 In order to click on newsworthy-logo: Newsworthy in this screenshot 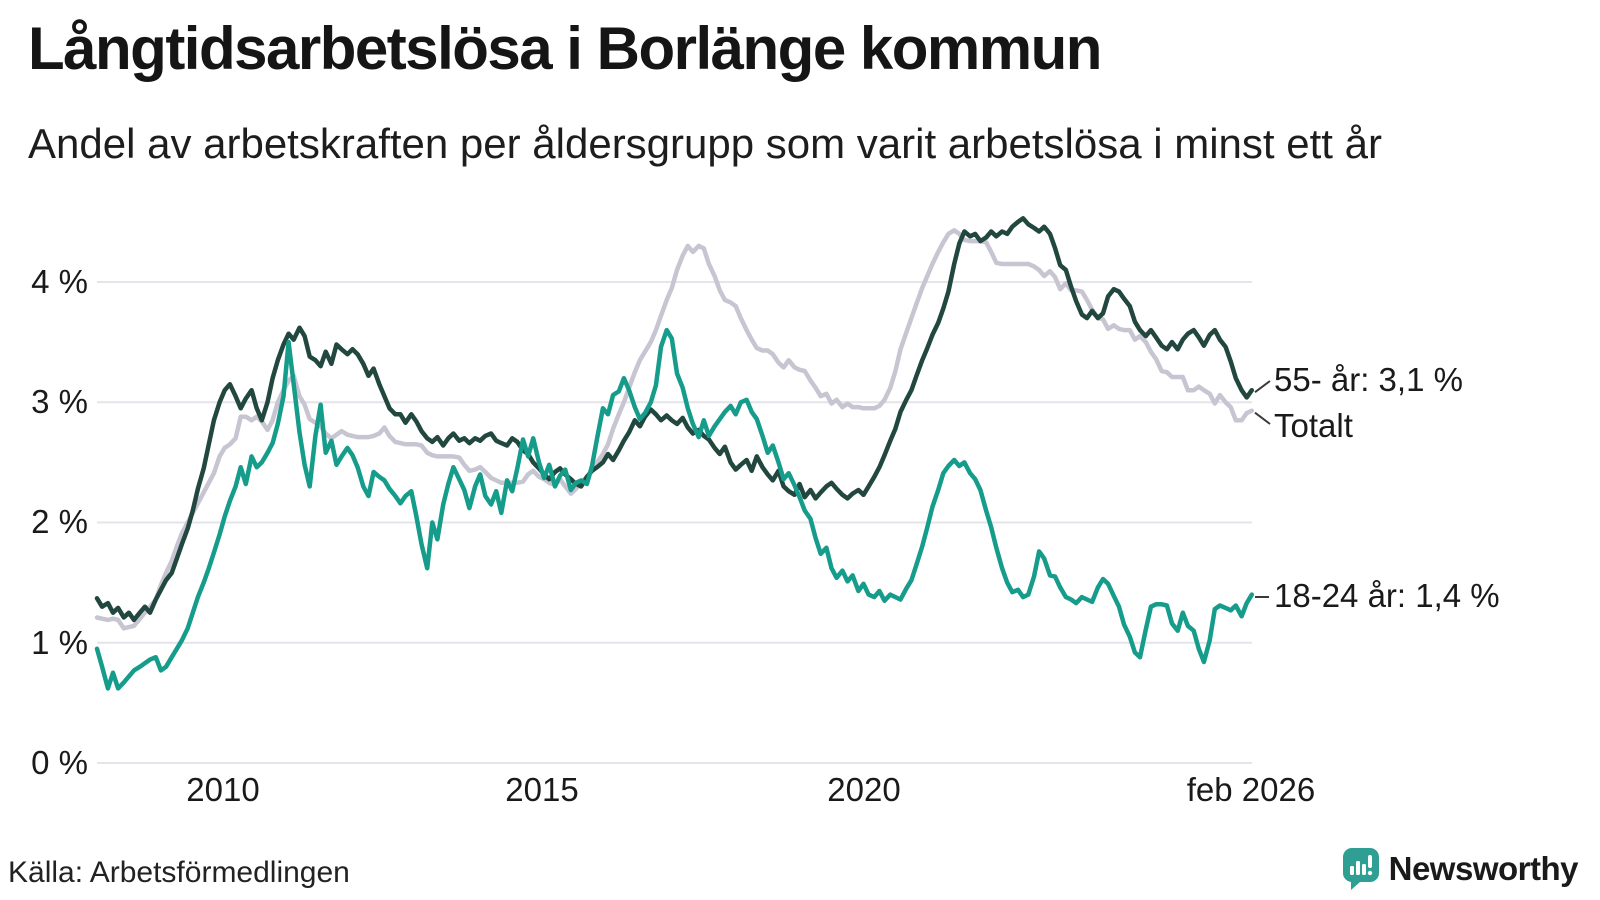, I will do `click(1460, 869)`.